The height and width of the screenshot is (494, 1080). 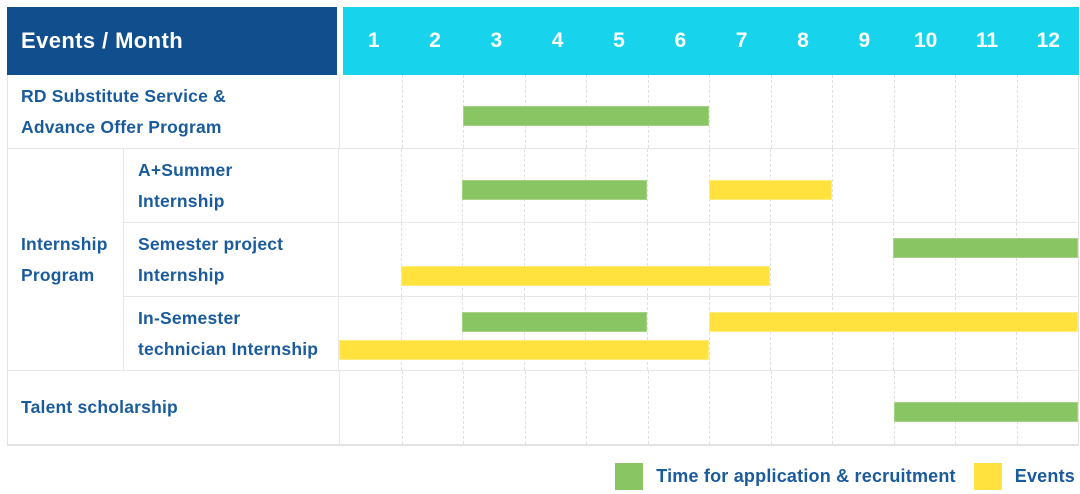 I want to click on rd-substitute-timeline, so click(x=709, y=111).